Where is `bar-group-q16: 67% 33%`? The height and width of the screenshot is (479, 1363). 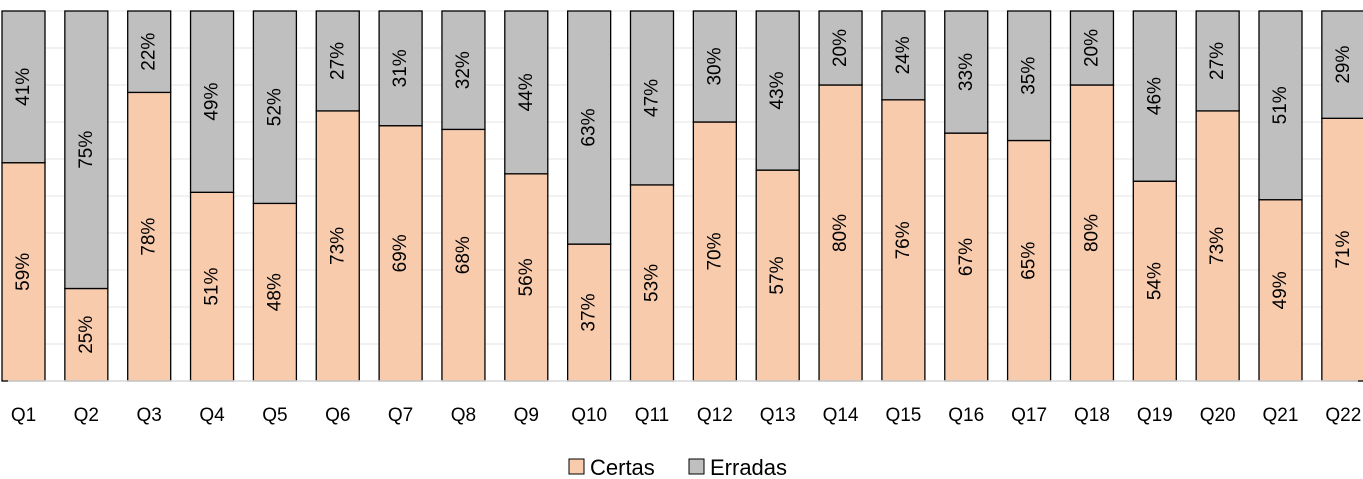
bar-group-q16: 67% 33% is located at coordinates (966, 196).